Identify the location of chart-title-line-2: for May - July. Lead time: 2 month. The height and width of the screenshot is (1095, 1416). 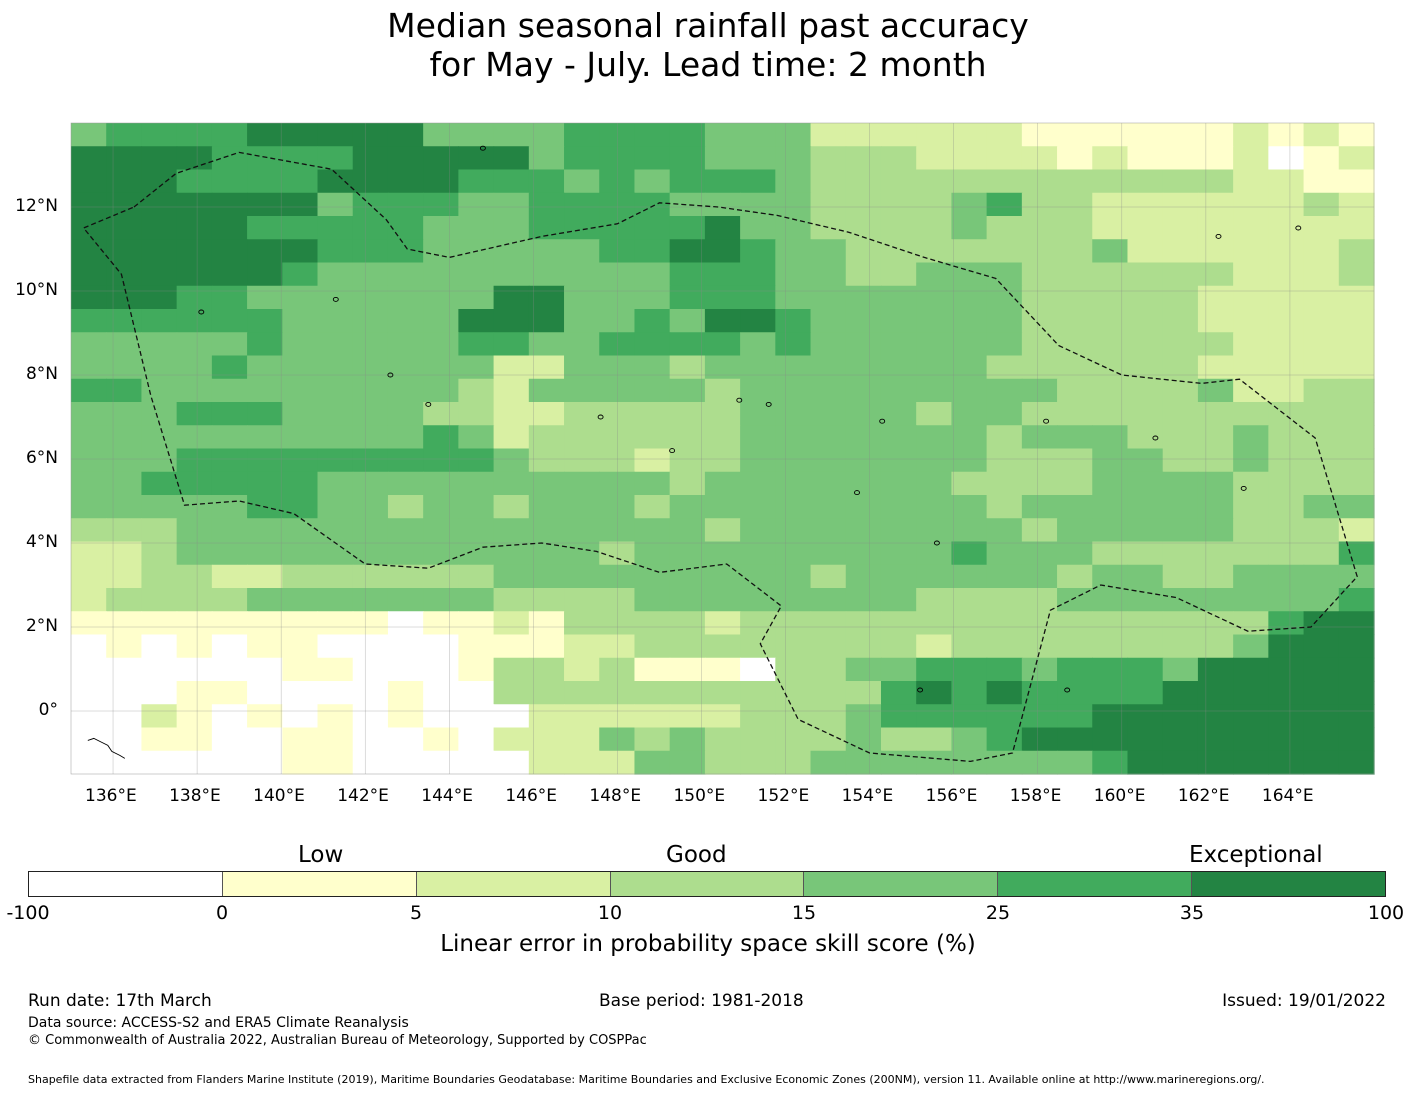
(708, 64).